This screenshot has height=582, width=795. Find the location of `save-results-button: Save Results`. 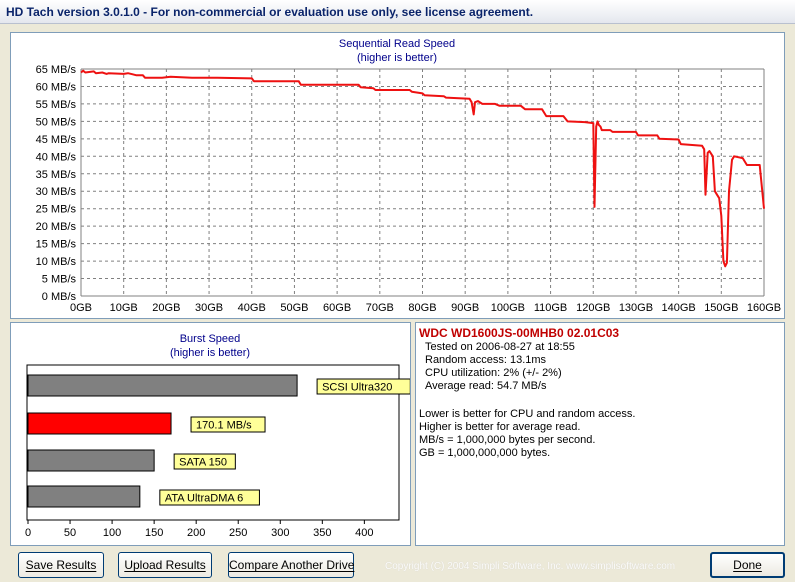

save-results-button: Save Results is located at coordinates (61, 565).